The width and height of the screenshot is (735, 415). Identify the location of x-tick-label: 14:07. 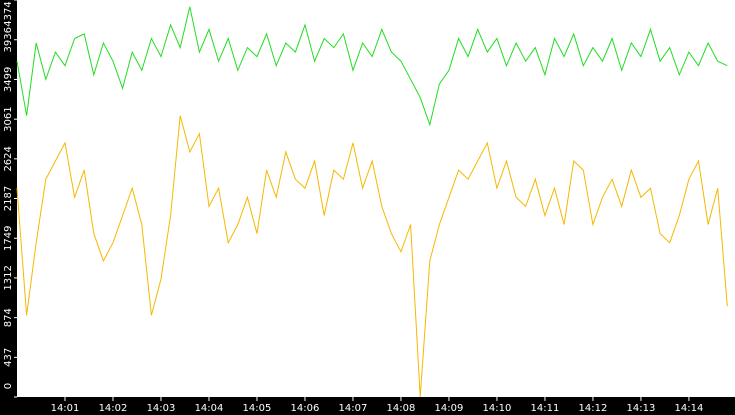
(353, 408).